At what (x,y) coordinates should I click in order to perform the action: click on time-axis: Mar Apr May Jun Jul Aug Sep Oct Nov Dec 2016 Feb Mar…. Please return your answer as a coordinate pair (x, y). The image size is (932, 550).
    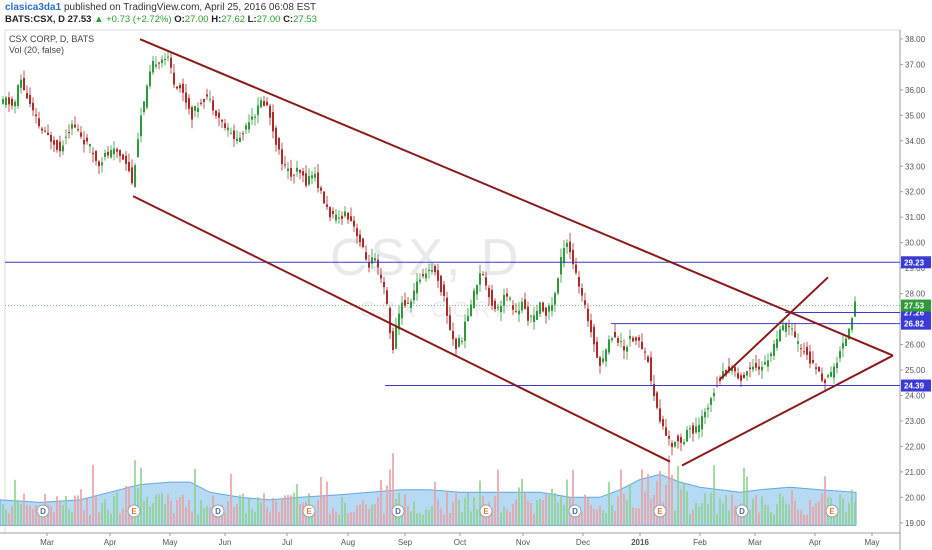
    Looking at the image, I should click on (460, 540).